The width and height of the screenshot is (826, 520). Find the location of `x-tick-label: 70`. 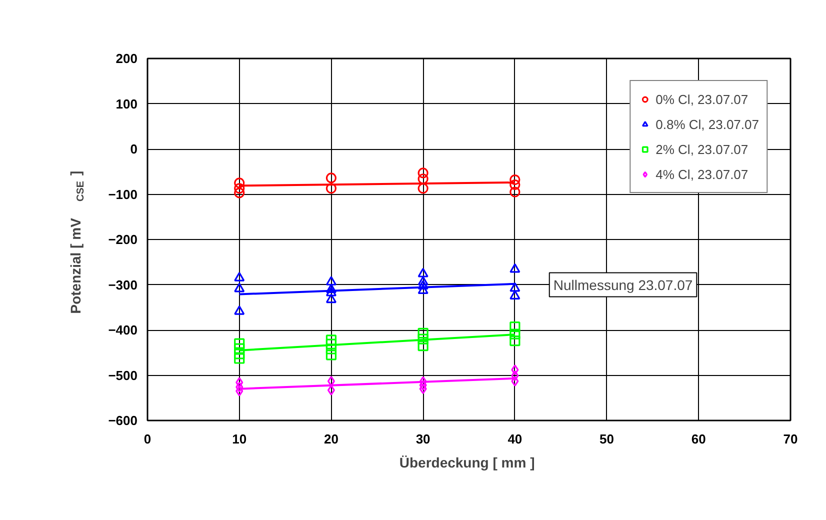

x-tick-label: 70 is located at coordinates (790, 439).